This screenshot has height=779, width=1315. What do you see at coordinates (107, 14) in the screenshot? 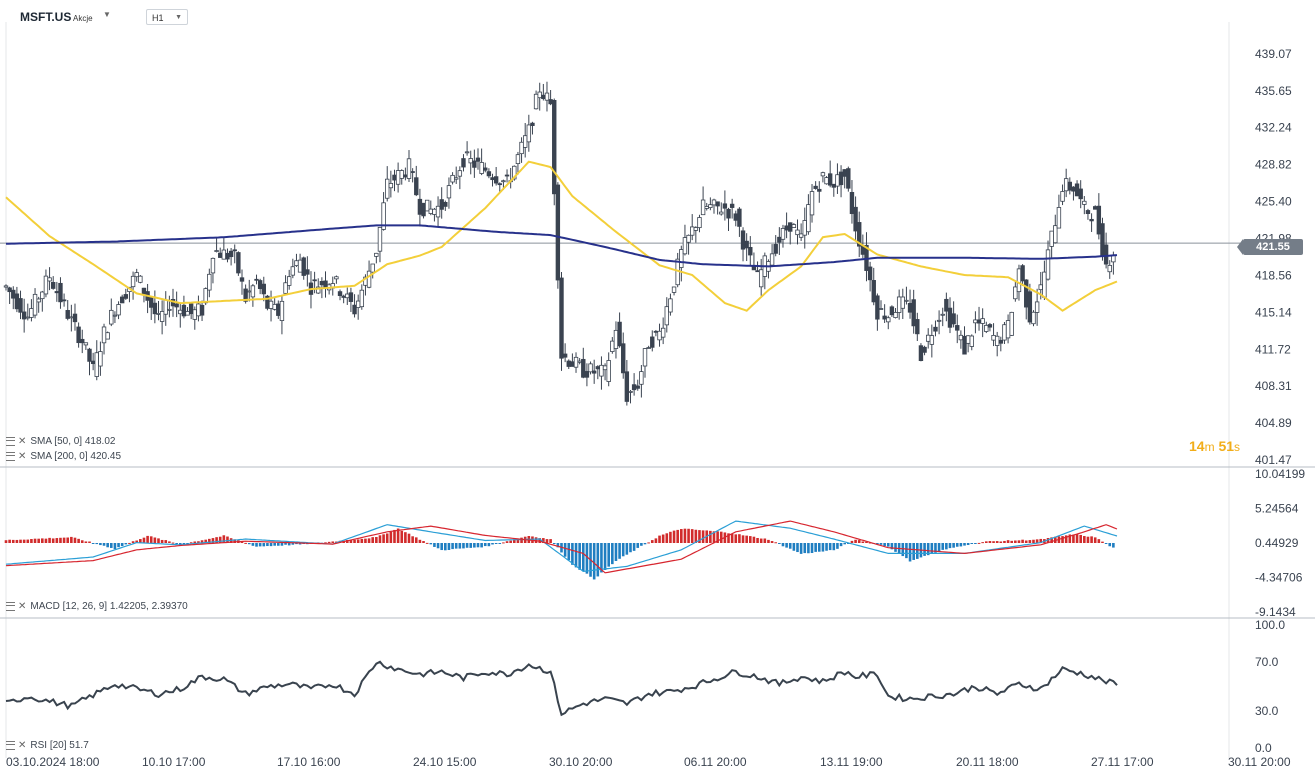
I see `symbol-dropdown-icon: ▼` at bounding box center [107, 14].